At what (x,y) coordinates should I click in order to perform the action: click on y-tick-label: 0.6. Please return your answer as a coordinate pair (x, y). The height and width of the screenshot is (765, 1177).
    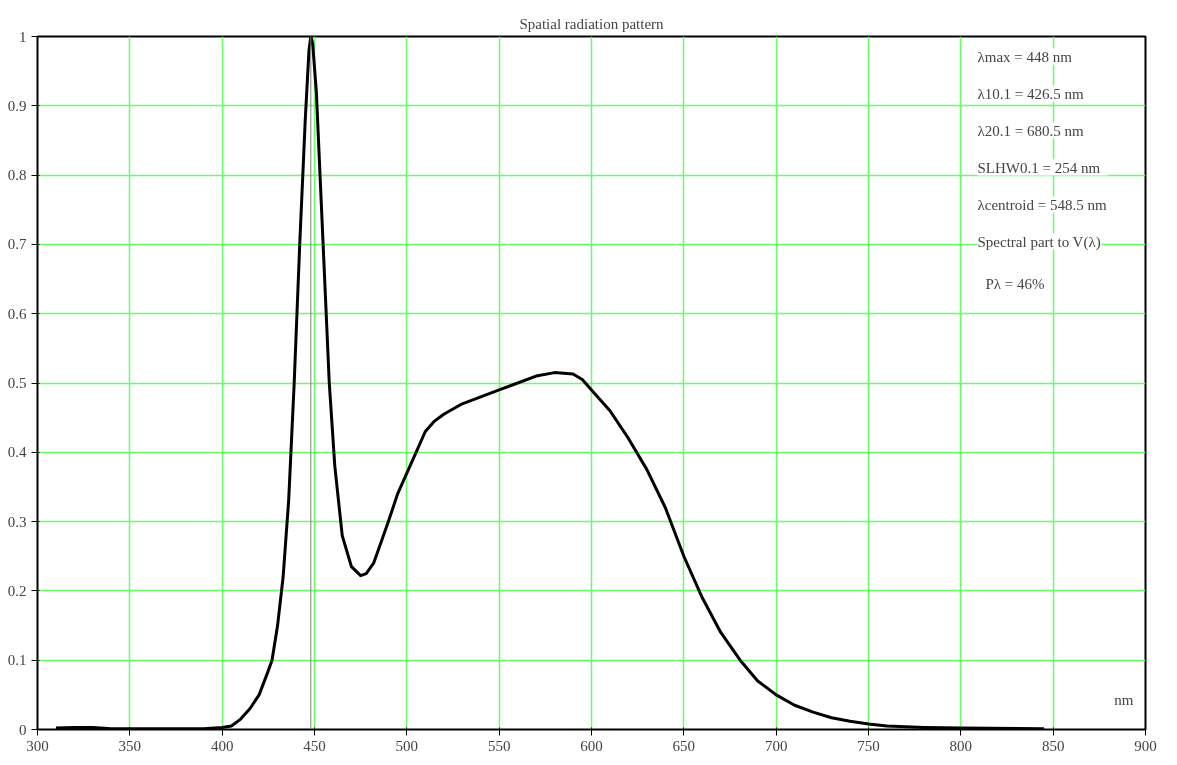
    Looking at the image, I should click on (17, 313).